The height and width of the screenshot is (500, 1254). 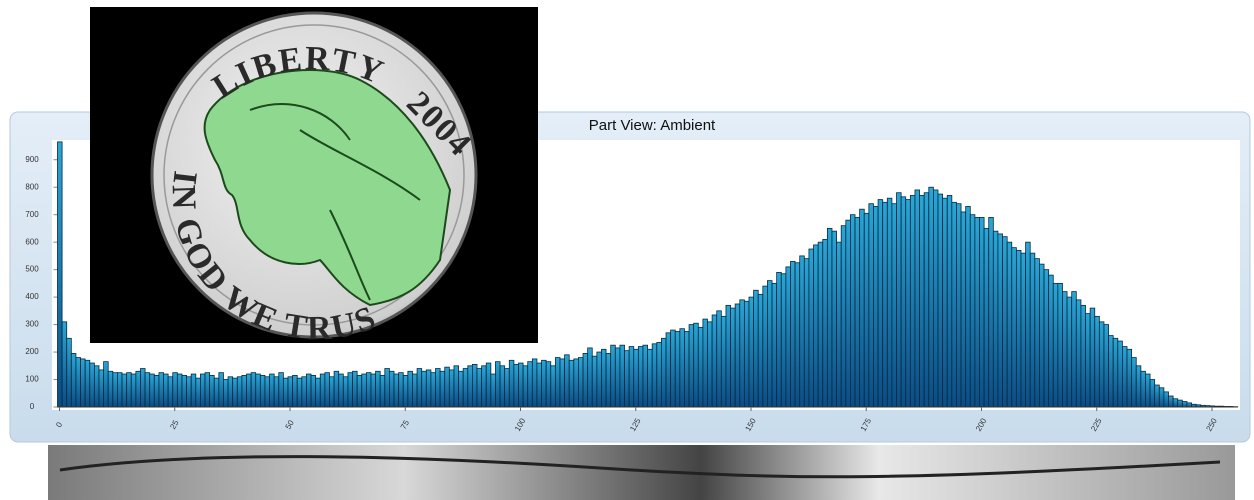 I want to click on y-tick-label: 600, so click(x=32, y=241).